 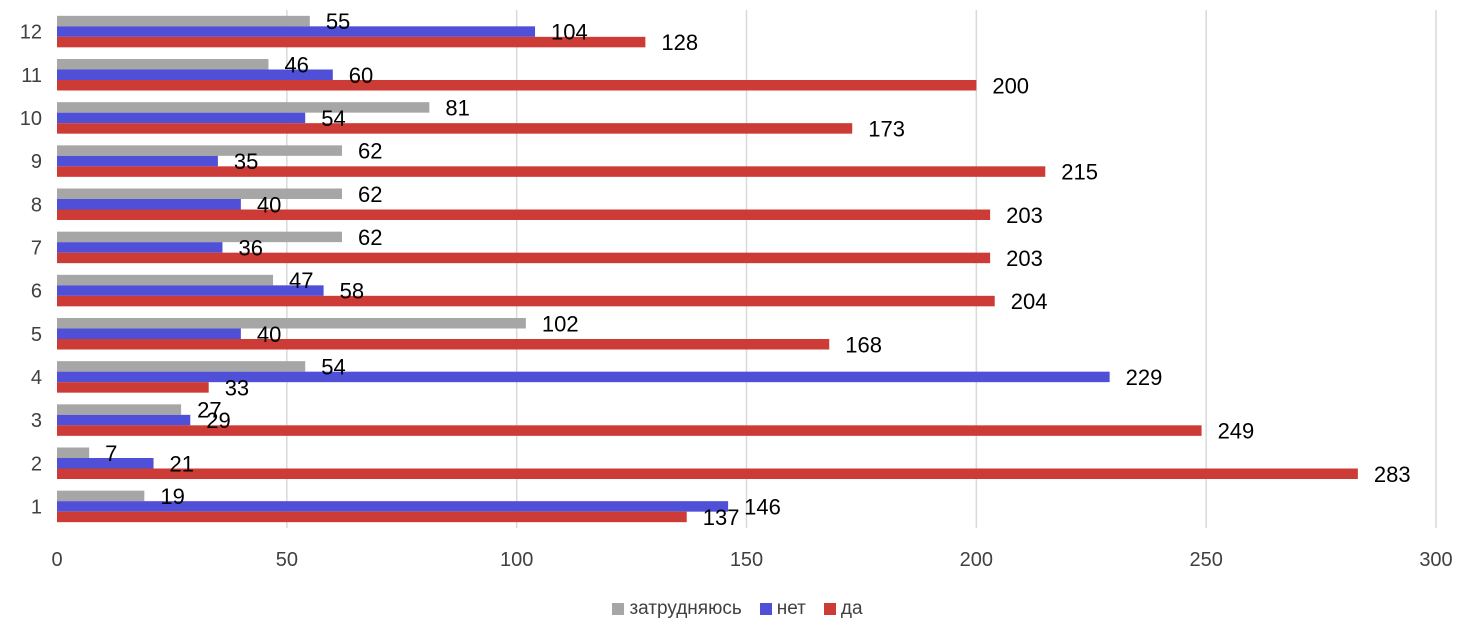 What do you see at coordinates (560, 323) in the screenshot?
I see `data-label: 102` at bounding box center [560, 323].